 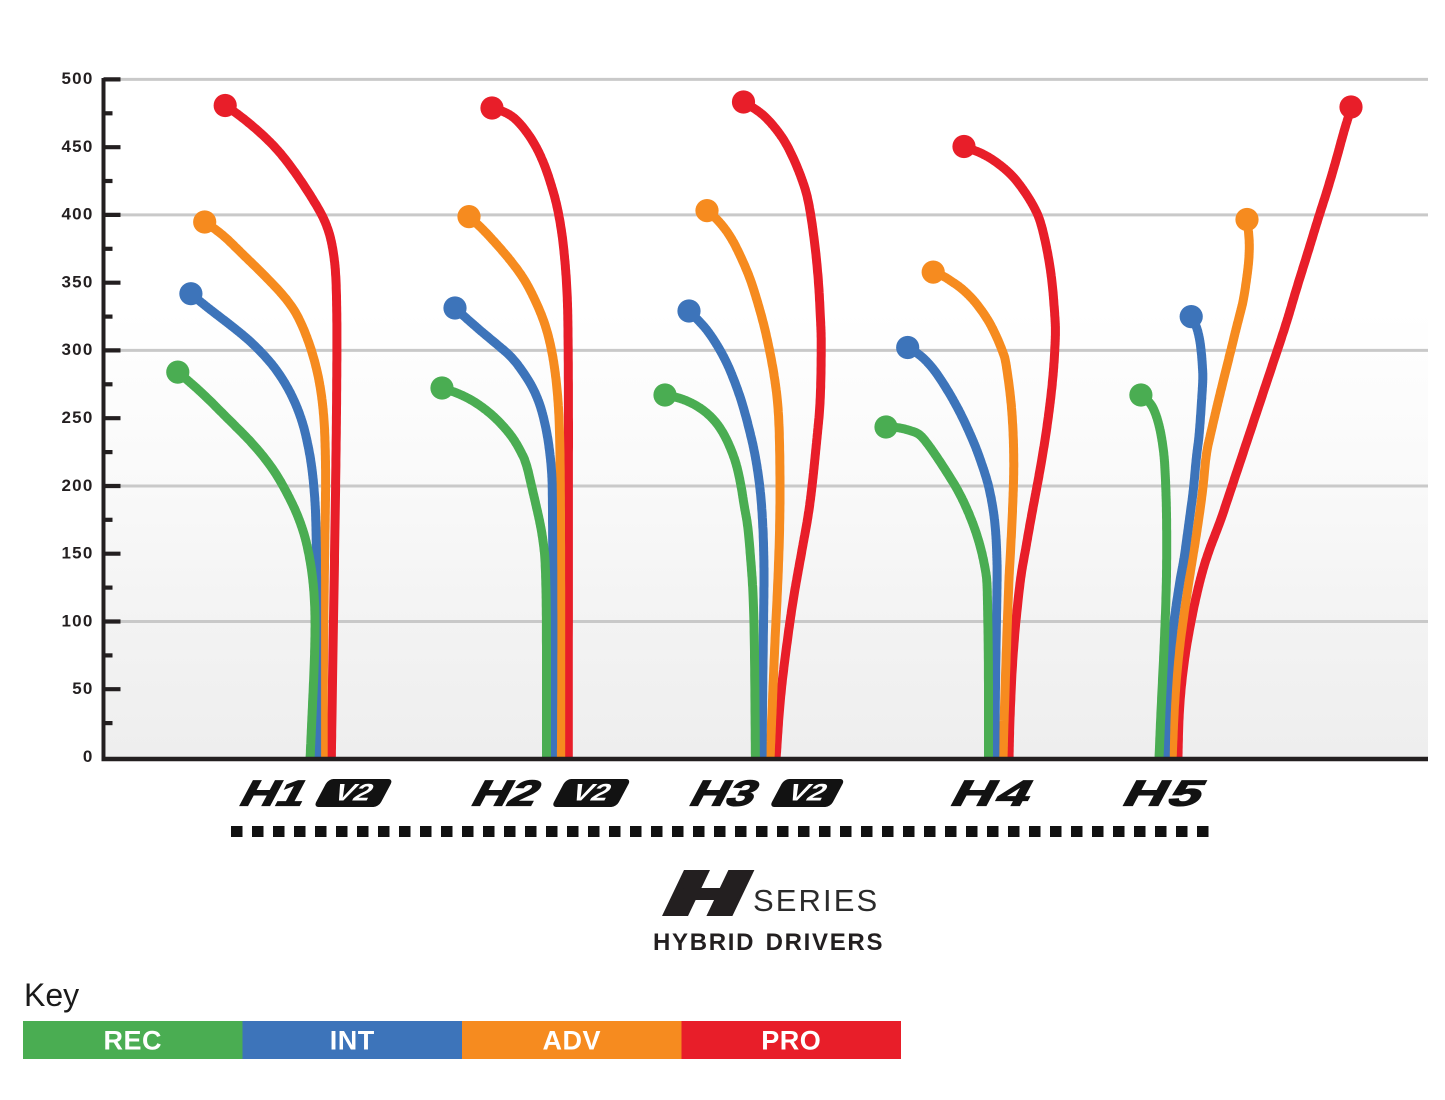 I want to click on svg-text: ADV, so click(x=572, y=1041).